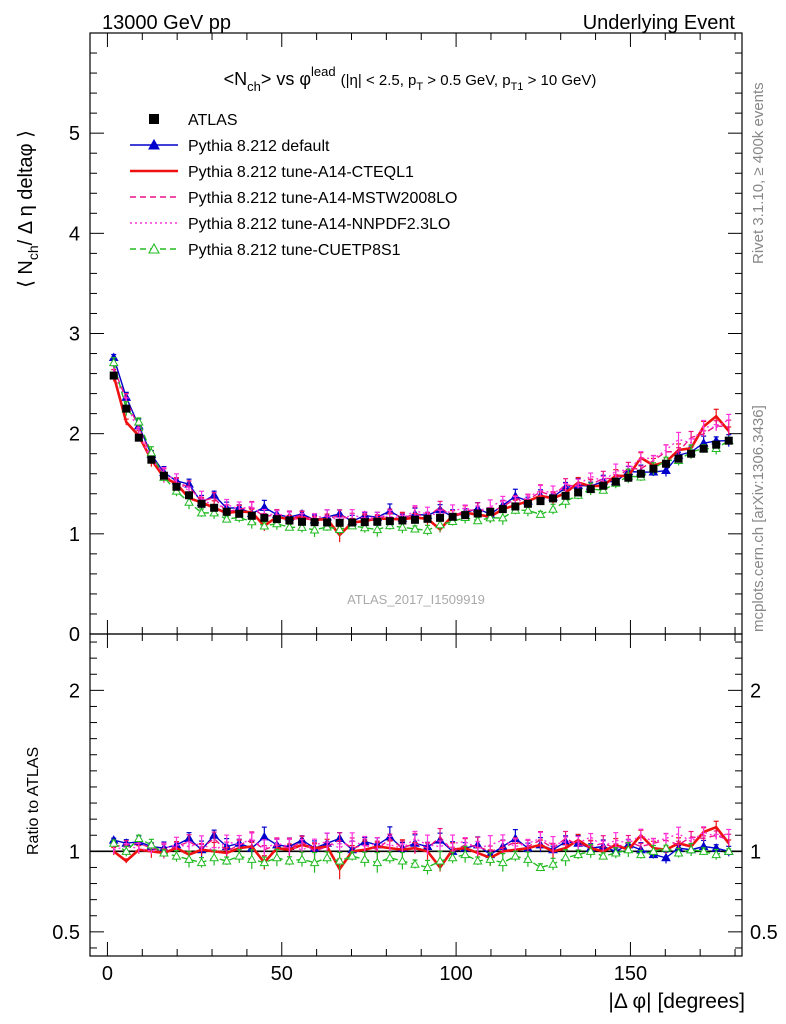  Describe the element at coordinates (630, 974) in the screenshot. I see `x-tick-label: 150` at that location.